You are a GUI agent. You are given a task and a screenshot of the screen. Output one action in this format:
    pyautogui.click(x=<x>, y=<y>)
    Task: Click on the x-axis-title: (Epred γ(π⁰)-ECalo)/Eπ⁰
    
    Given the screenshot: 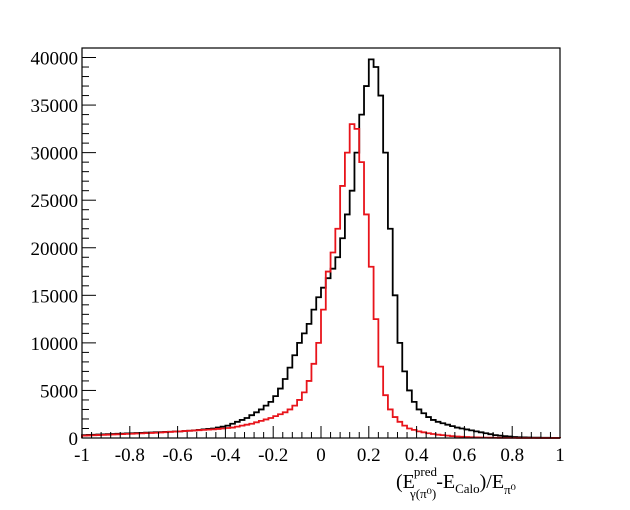 What is the action you would take?
    pyautogui.click(x=456, y=482)
    